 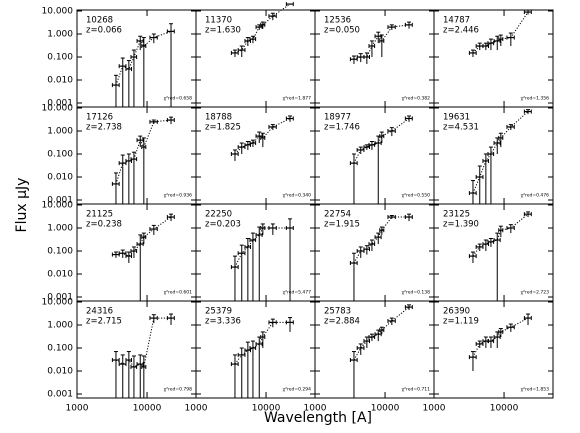 I want to click on panel-id: 18977, so click(x=337, y=118).